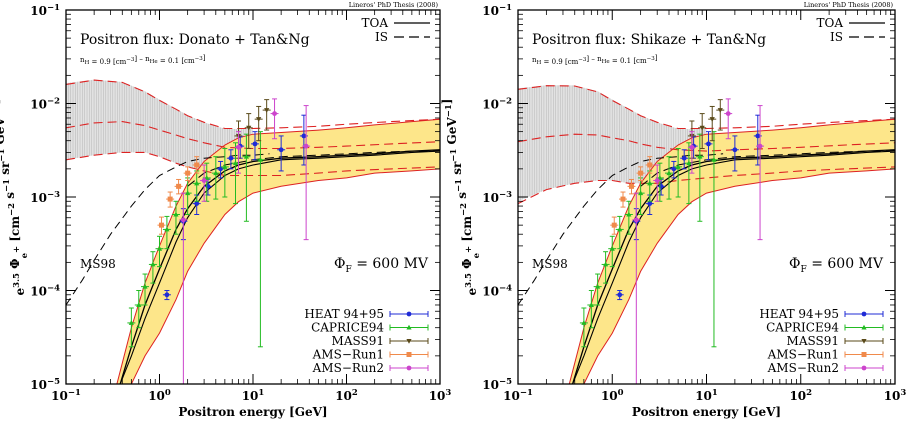 The height and width of the screenshot is (433, 912). Describe the element at coordinates (595, 60) in the screenshot. I see `chart-subtitle: nH = 0.9 [cm−3] – nHe = 0.1 [cm−3]` at that location.